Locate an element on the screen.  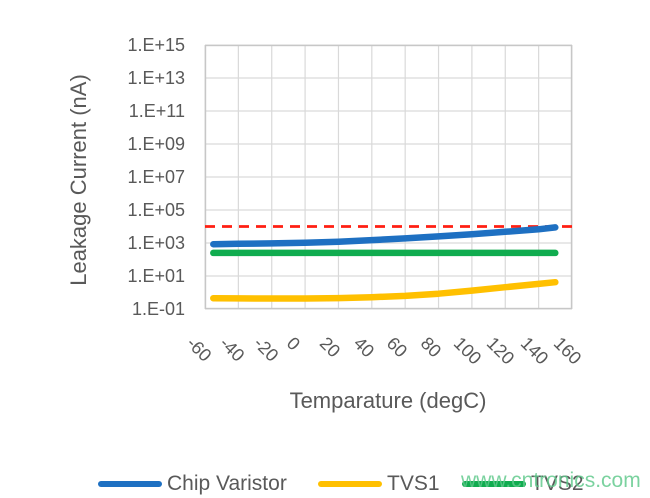
y-tick-label: 1.E+13 is located at coordinates (156, 78).